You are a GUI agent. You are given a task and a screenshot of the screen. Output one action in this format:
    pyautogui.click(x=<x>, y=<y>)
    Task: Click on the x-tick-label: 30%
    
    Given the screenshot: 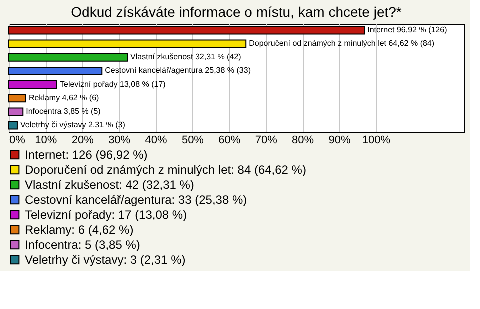 What is the action you would take?
    pyautogui.click(x=119, y=140)
    